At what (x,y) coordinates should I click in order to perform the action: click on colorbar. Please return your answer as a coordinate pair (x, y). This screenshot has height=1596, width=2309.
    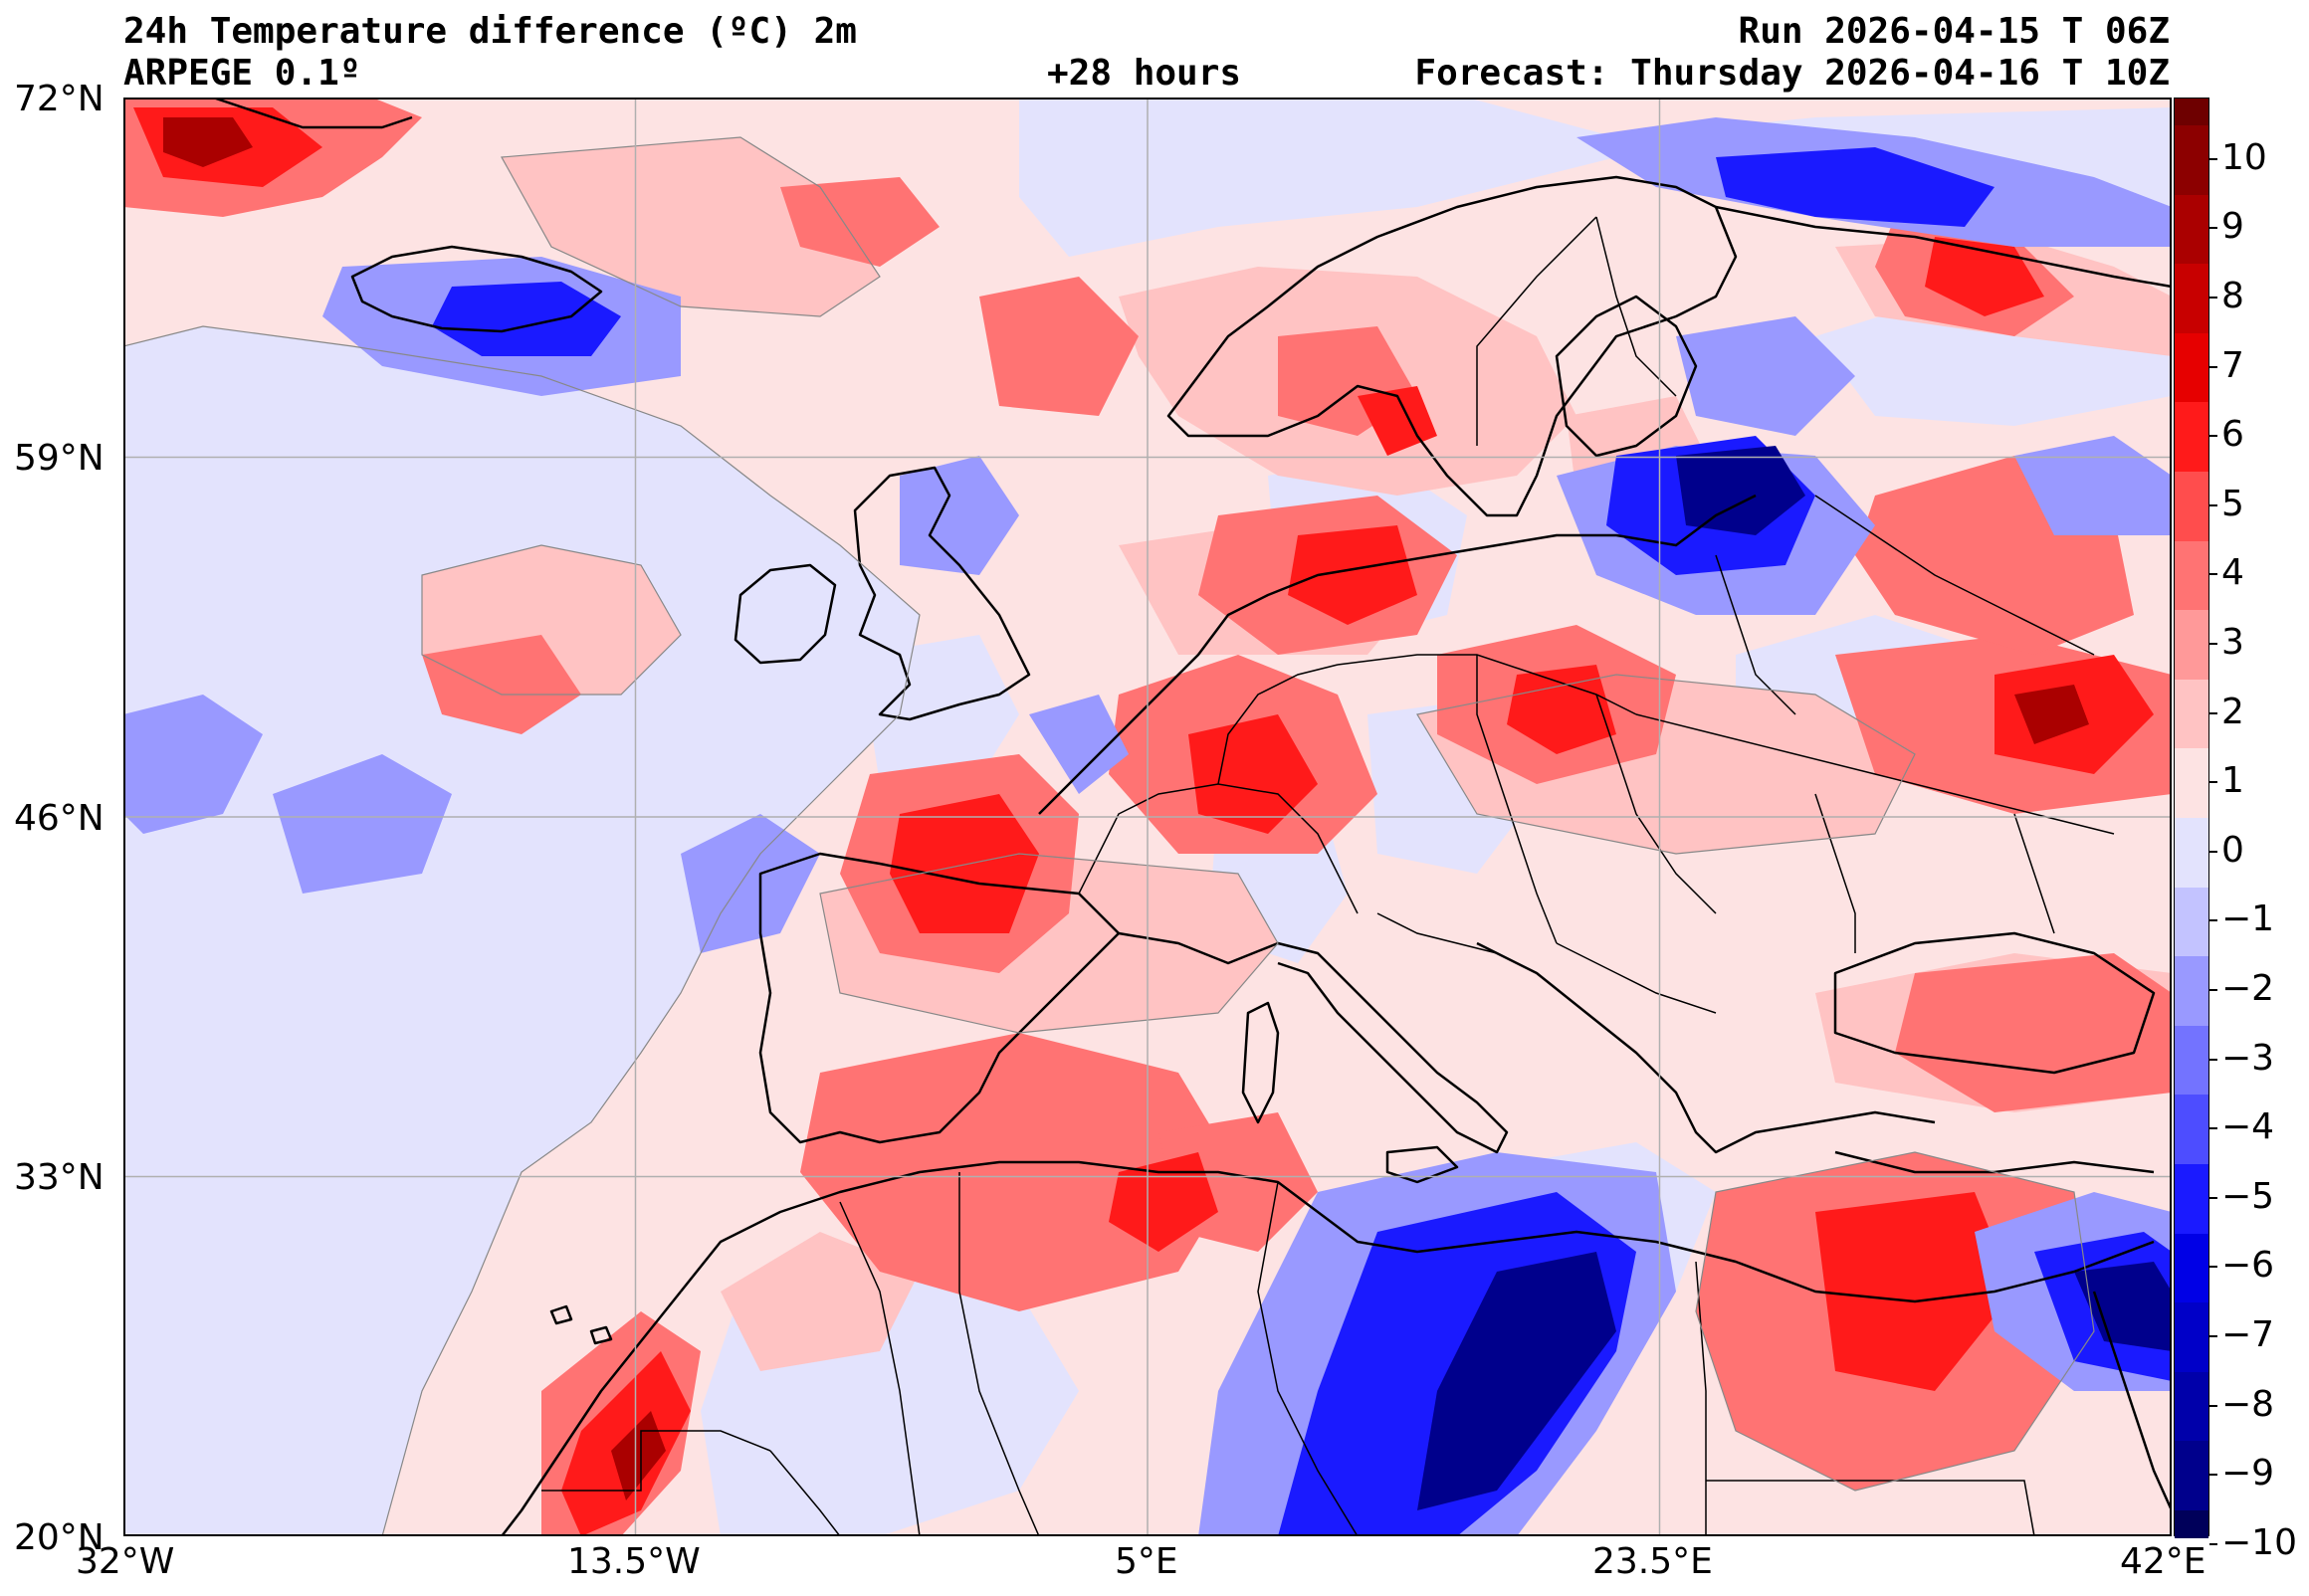
    Looking at the image, I should click on (2191, 818).